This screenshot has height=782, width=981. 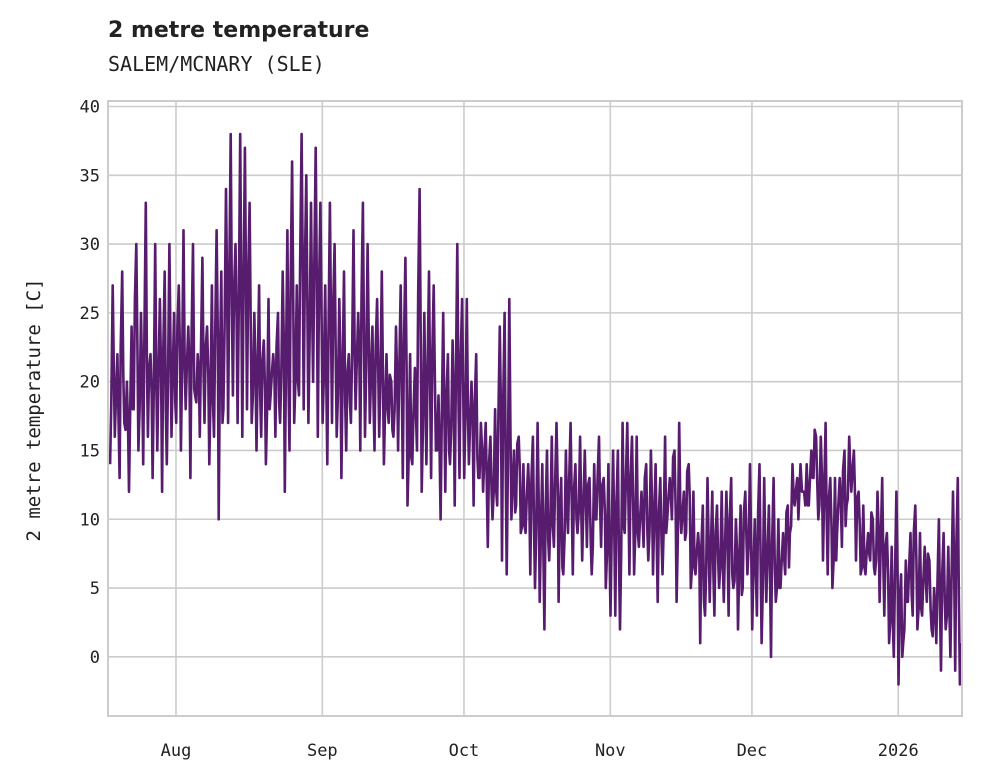 I want to click on y-tick-label: 0, so click(x=95, y=658).